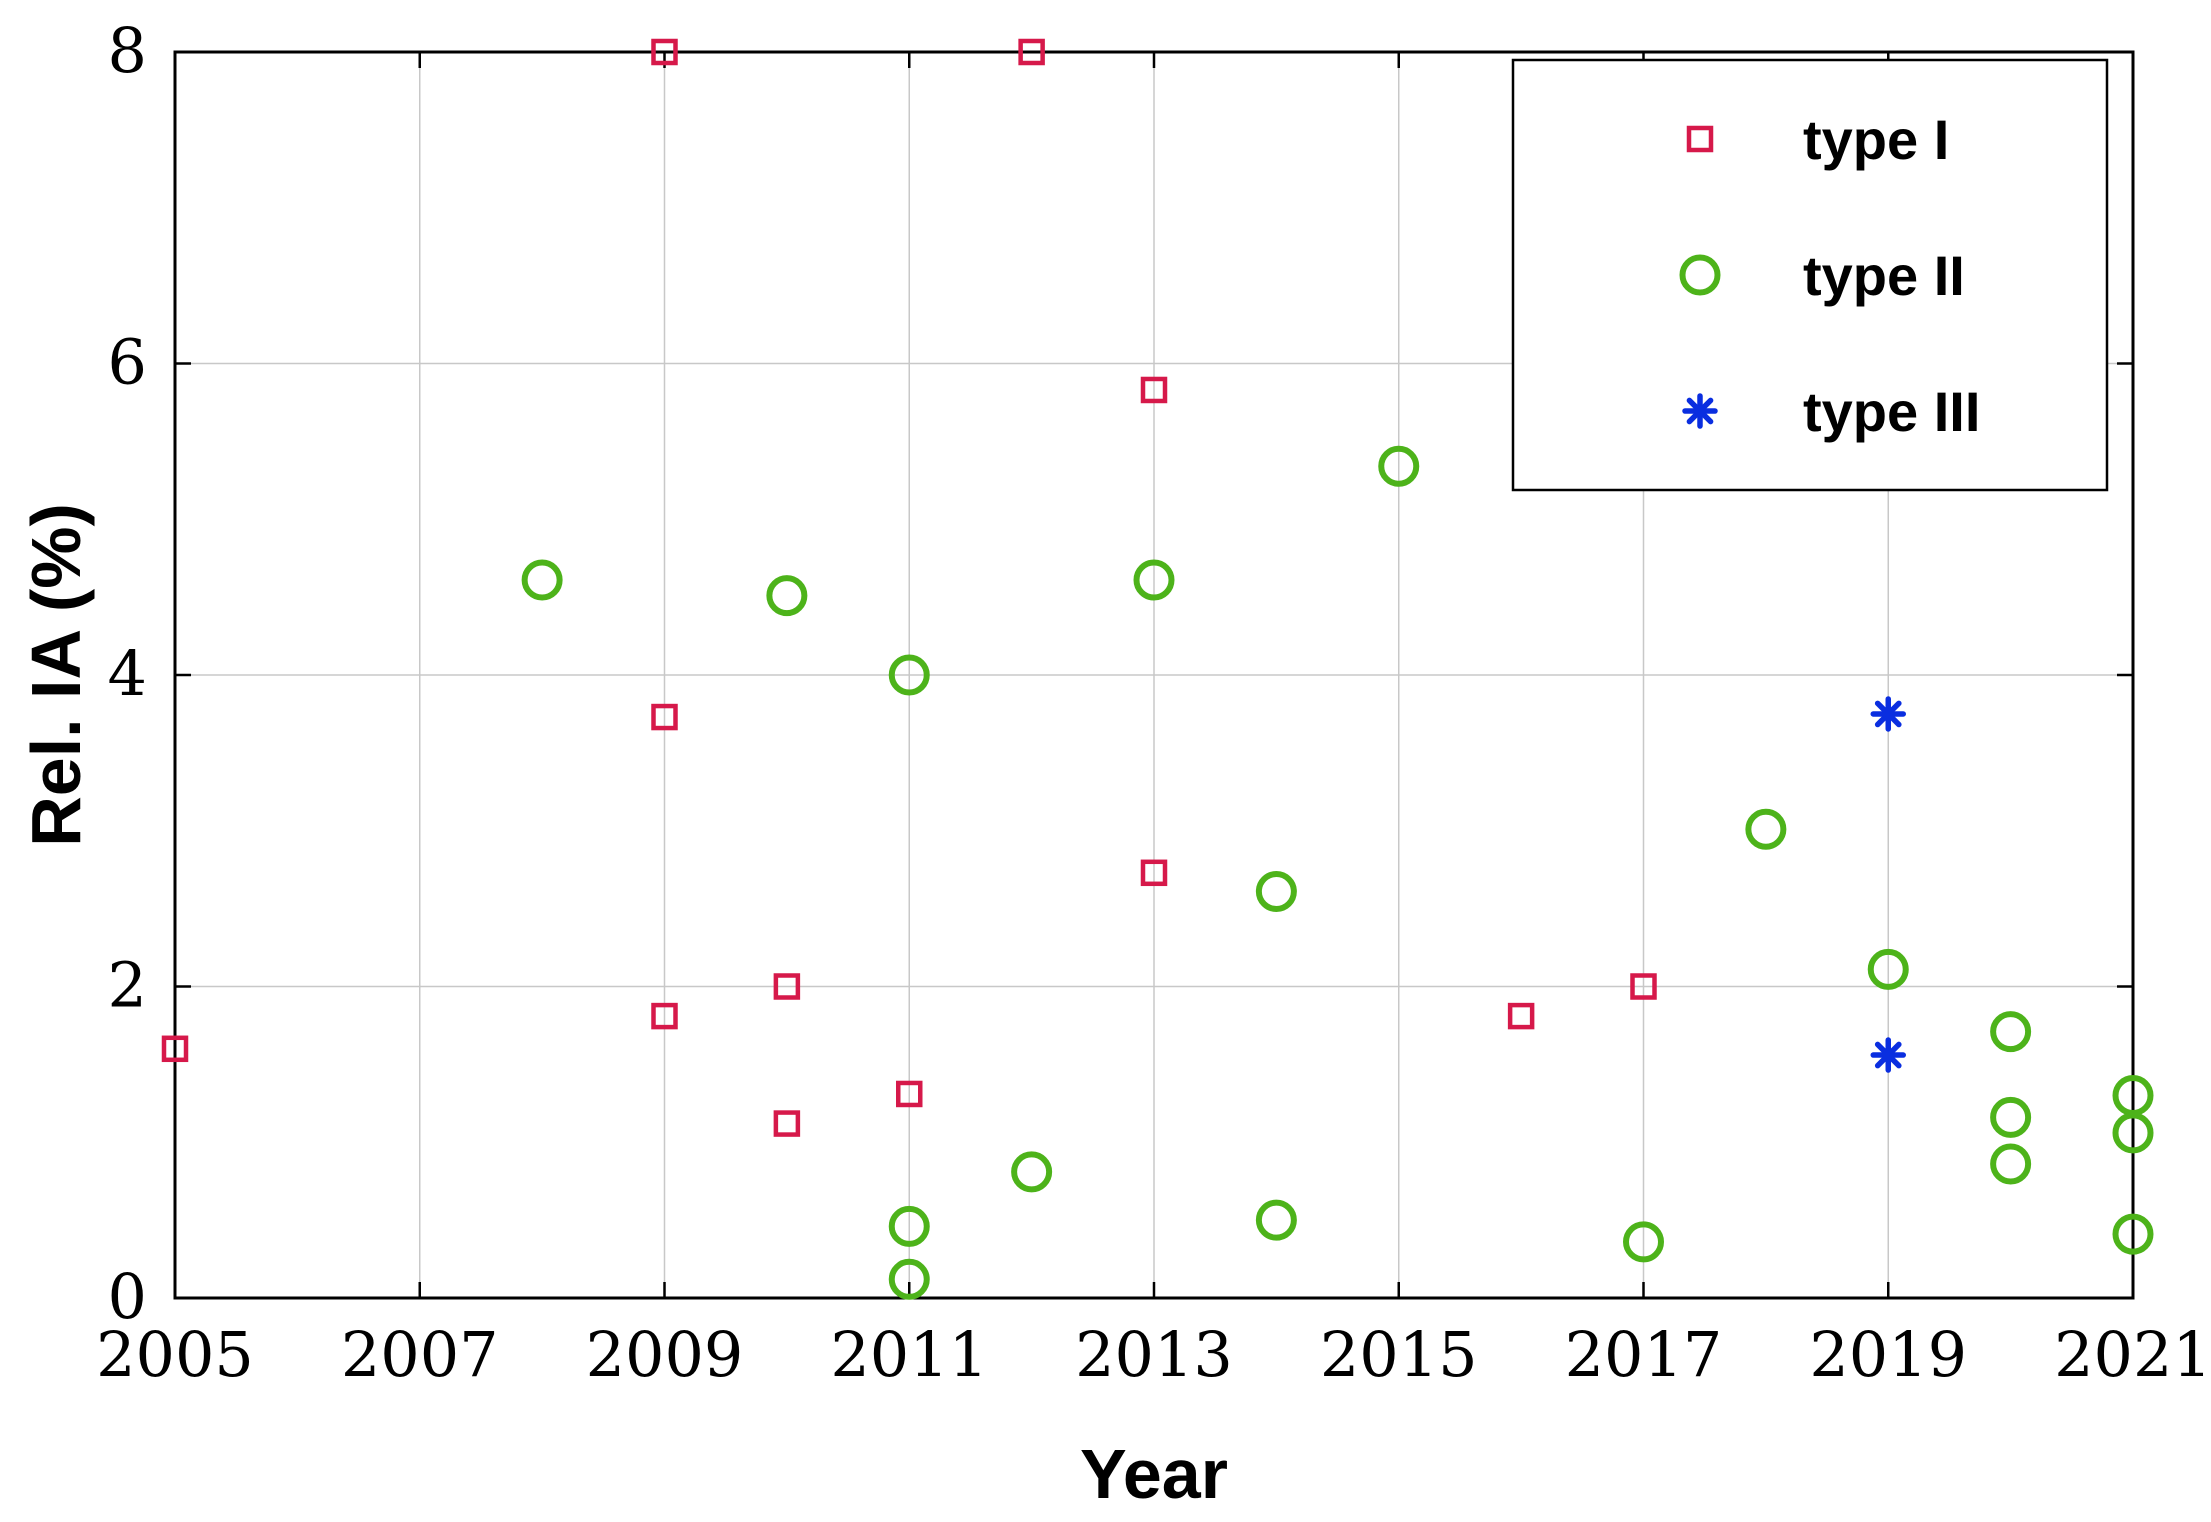 This screenshot has height=1522, width=2211. I want to click on legend-label: type I, so click(1876, 139).